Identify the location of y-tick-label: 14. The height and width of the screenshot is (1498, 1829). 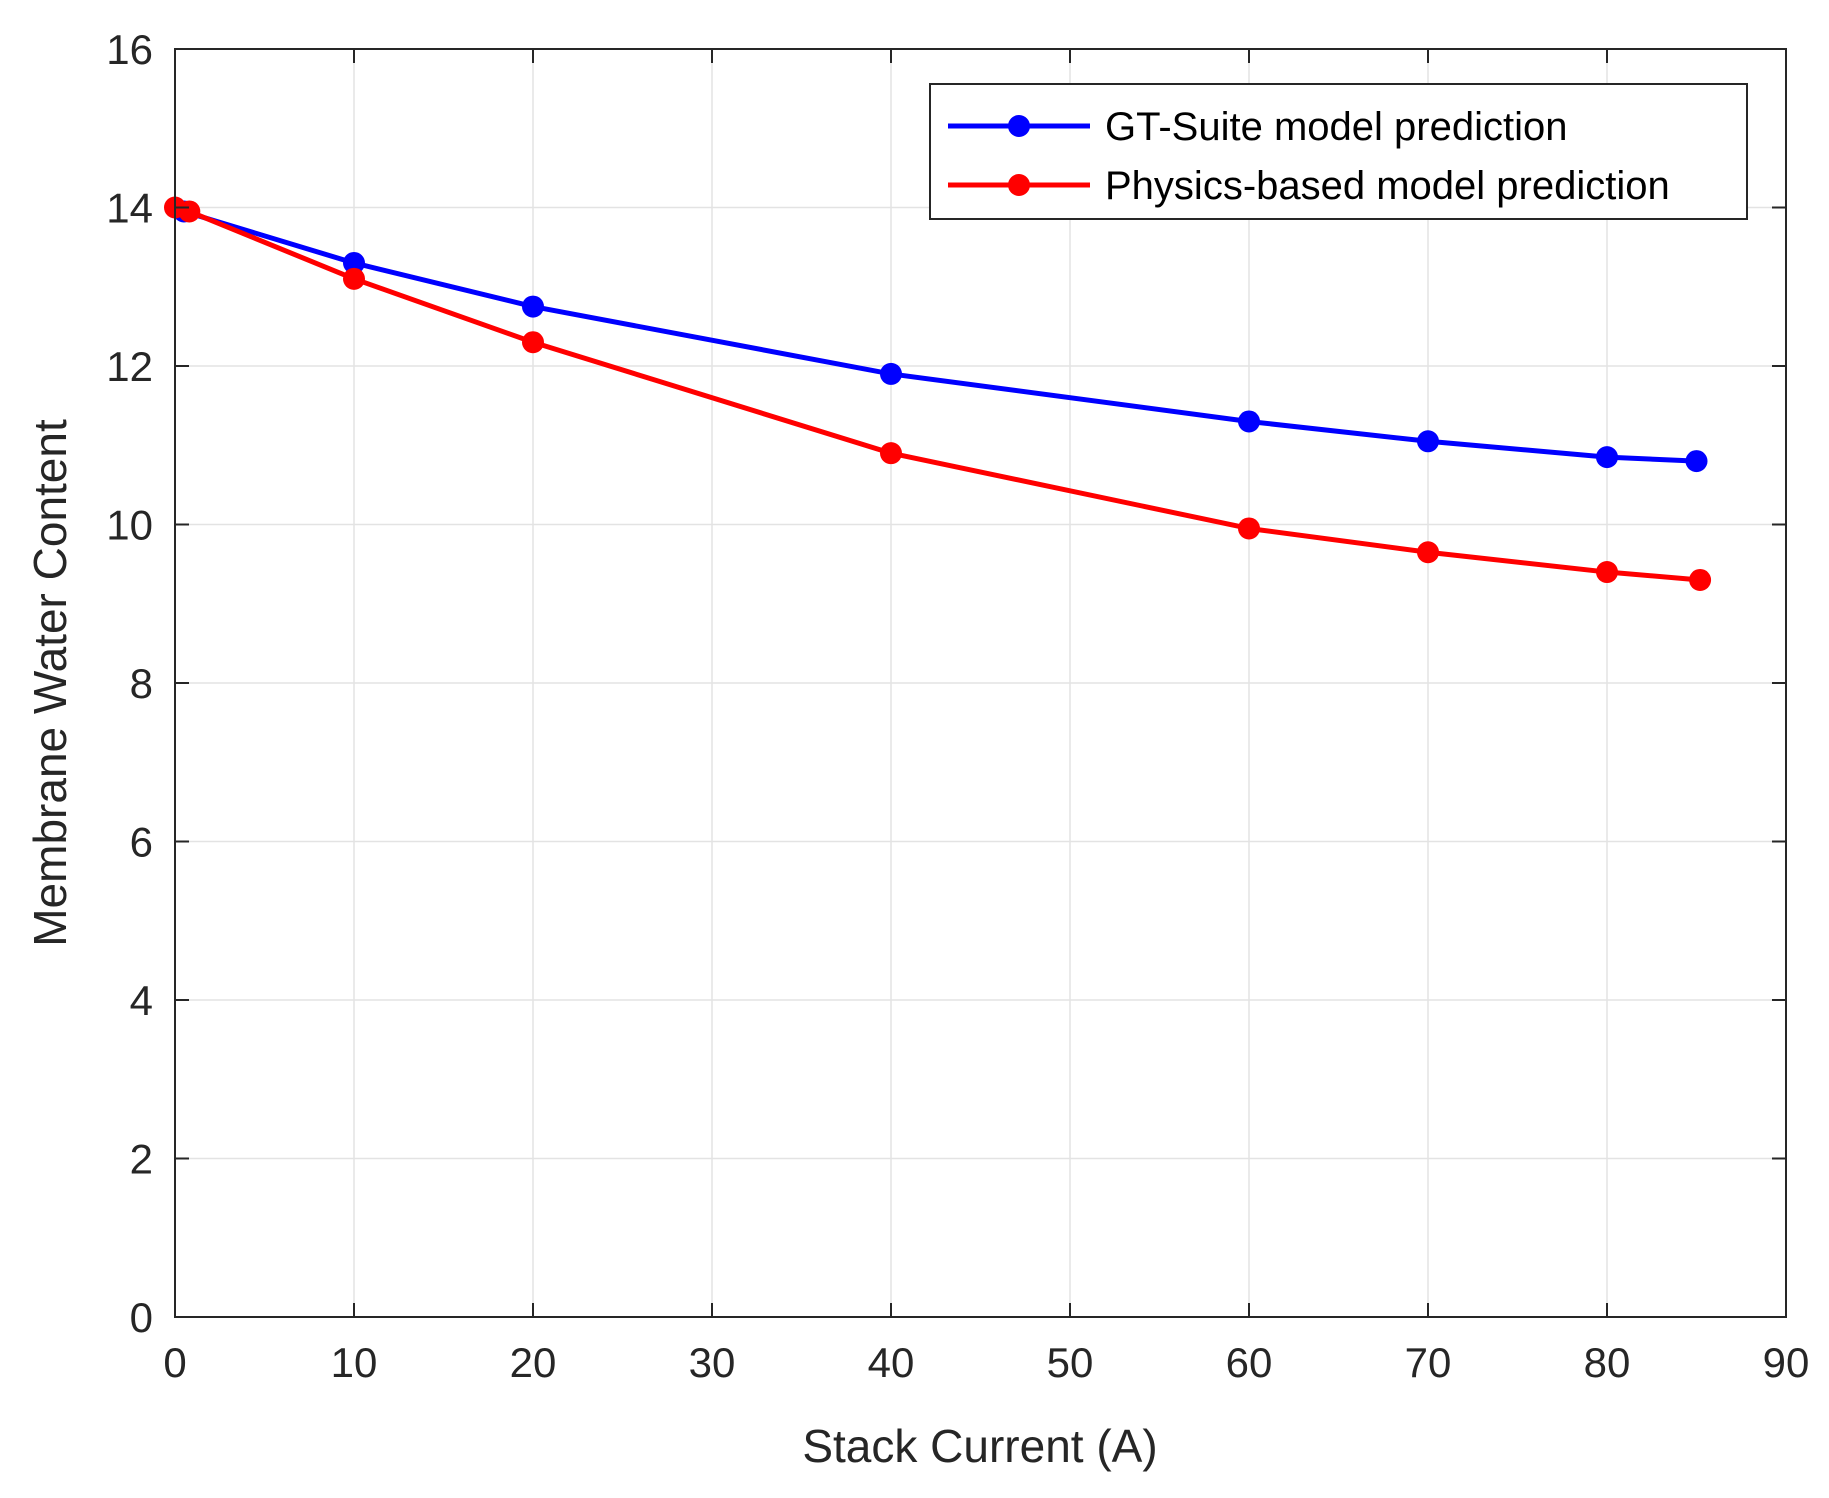
(129, 208).